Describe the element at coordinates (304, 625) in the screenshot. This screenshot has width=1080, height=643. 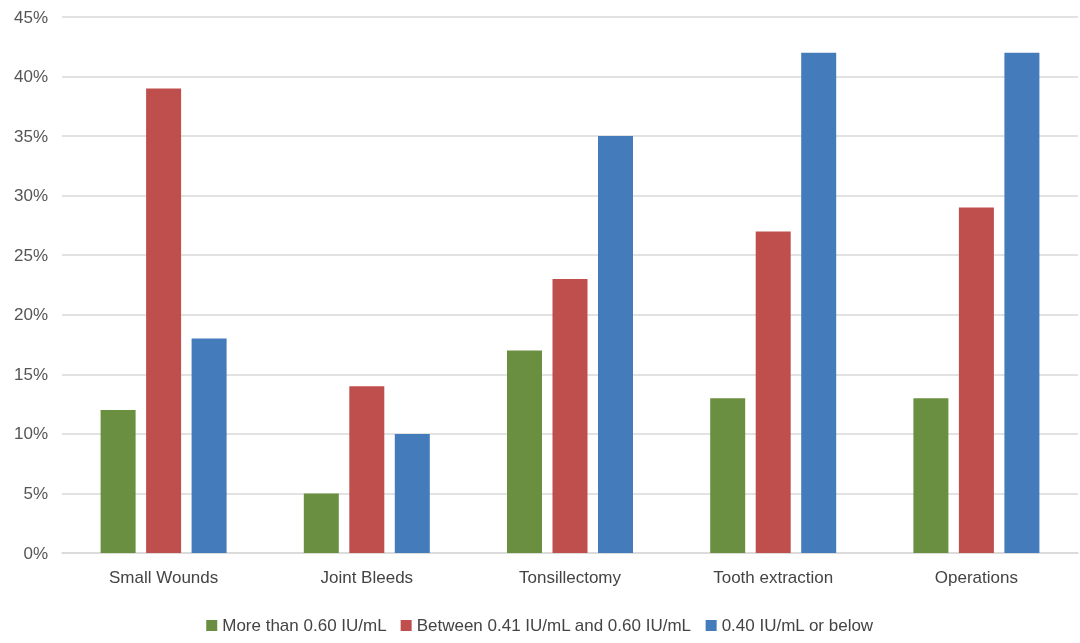
I see `legend-label: More than 0.60 IU/mL` at that location.